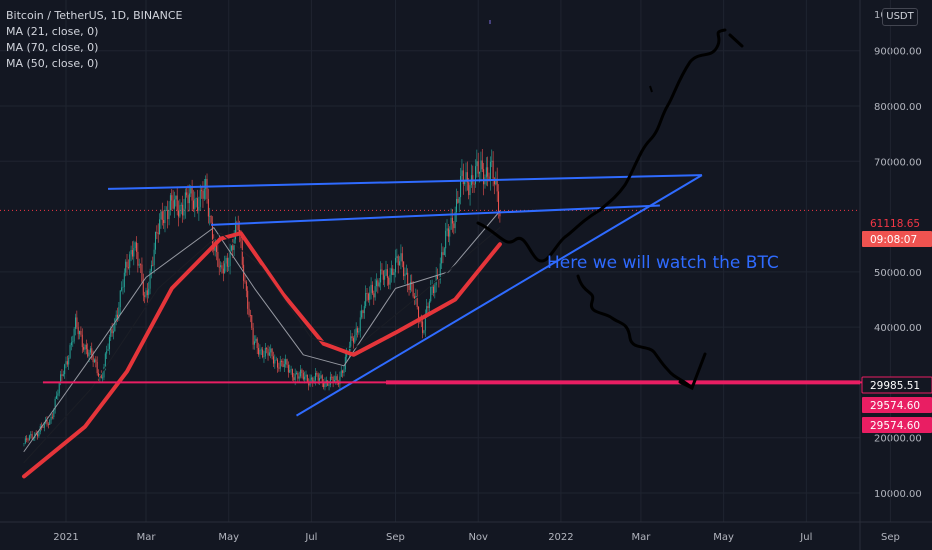  What do you see at coordinates (228, 537) in the screenshot?
I see `x-tick-label: May` at bounding box center [228, 537].